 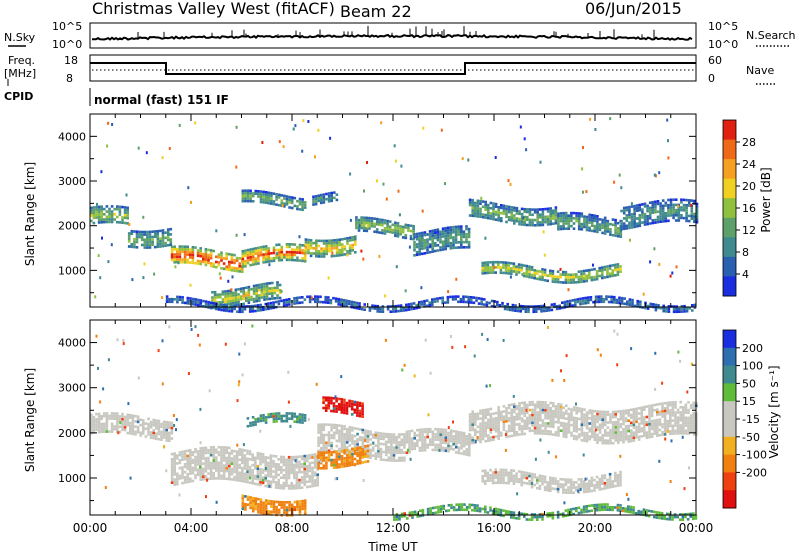 What do you see at coordinates (749, 230) in the screenshot?
I see `colorbar-tick-label: 12` at bounding box center [749, 230].